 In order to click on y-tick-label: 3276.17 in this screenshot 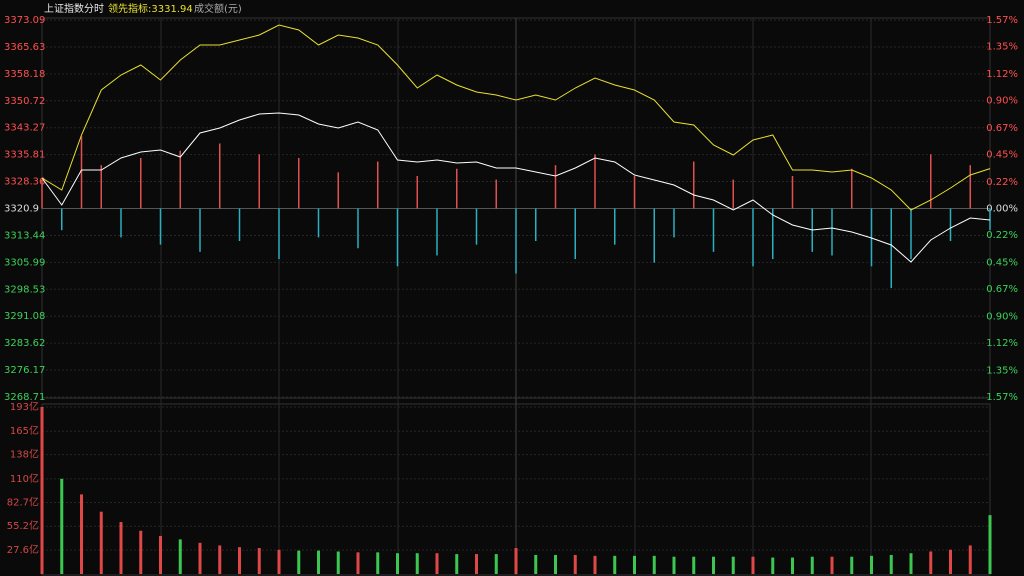, I will do `click(24, 370)`.